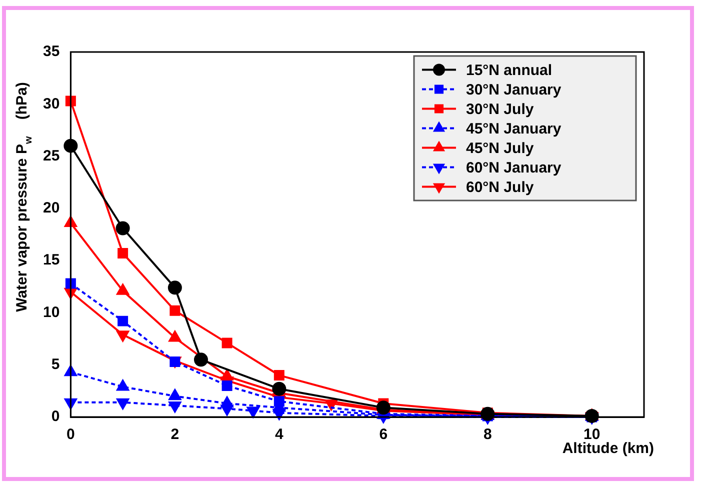  What do you see at coordinates (514, 167) in the screenshot?
I see `legend-label: 60°N January` at bounding box center [514, 167].